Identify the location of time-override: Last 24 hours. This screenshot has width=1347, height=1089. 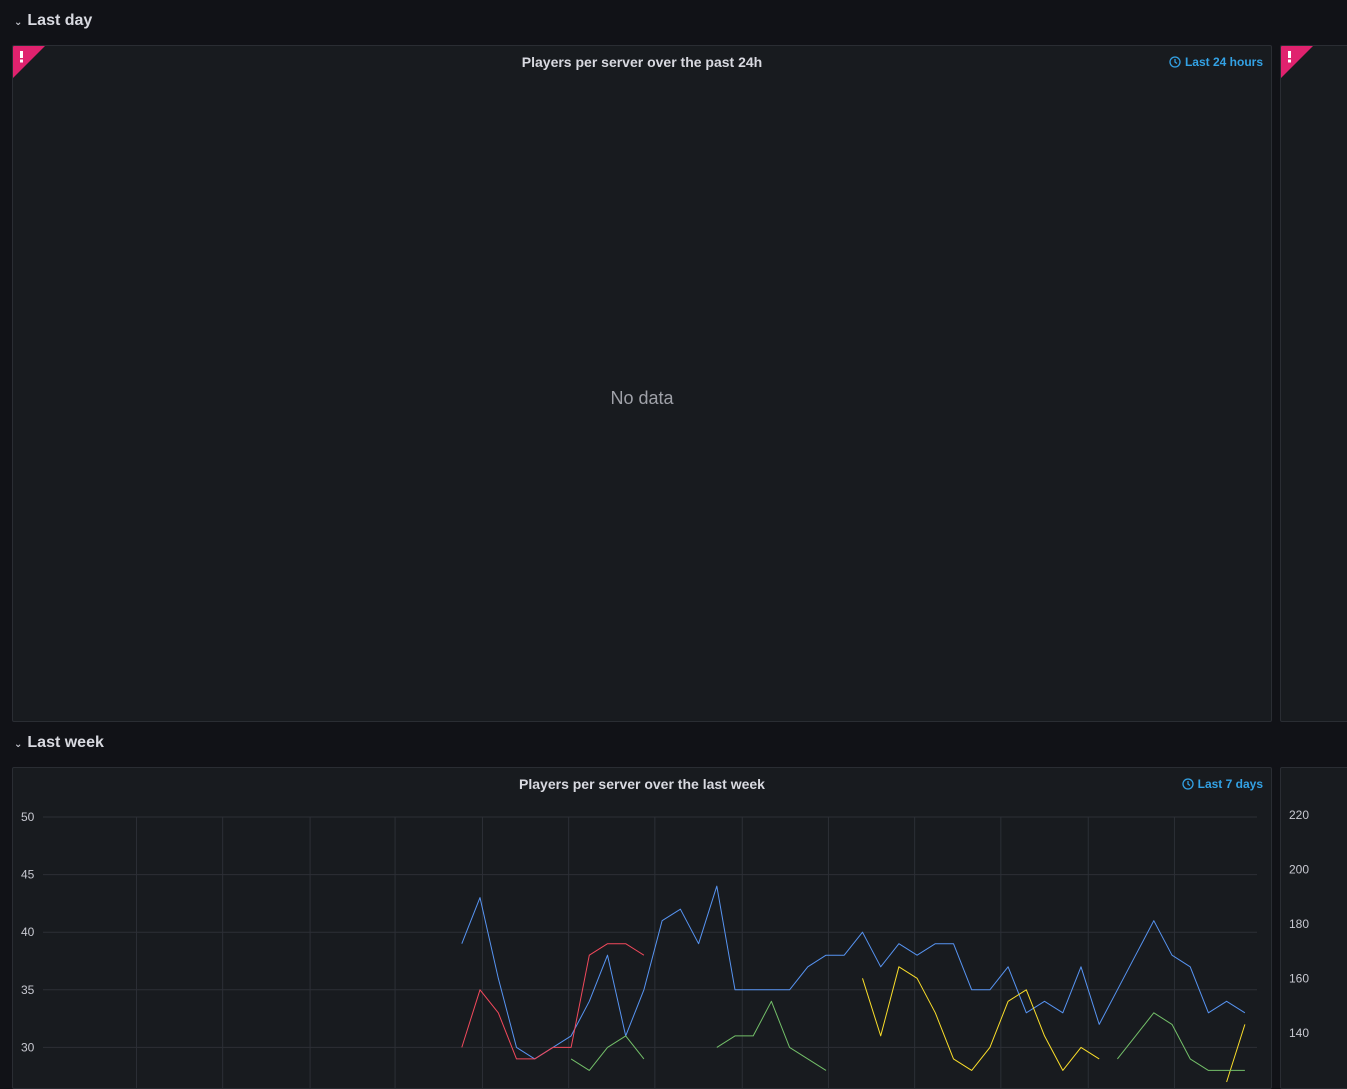
(1216, 62).